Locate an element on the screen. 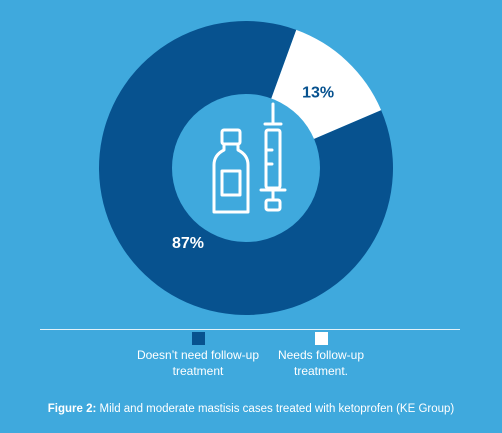 This screenshot has width=502, height=433. data-label-needed: 13% is located at coordinates (318, 93).